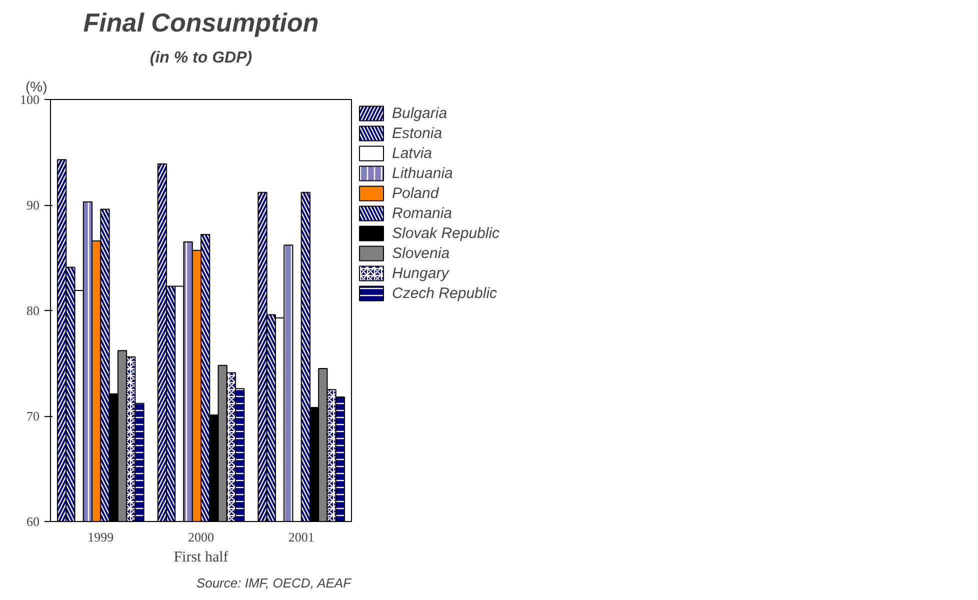 The height and width of the screenshot is (600, 978). I want to click on chart-subtitle: (in % to GDP), so click(201, 58).